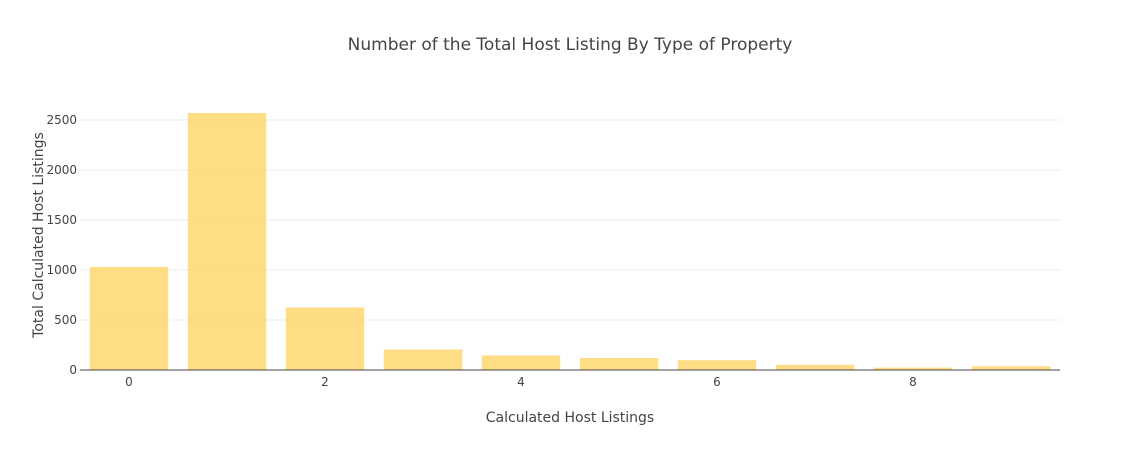 The width and height of the screenshot is (1140, 450). What do you see at coordinates (570, 418) in the screenshot?
I see `x-axis-title: Calculated Host Listings` at bounding box center [570, 418].